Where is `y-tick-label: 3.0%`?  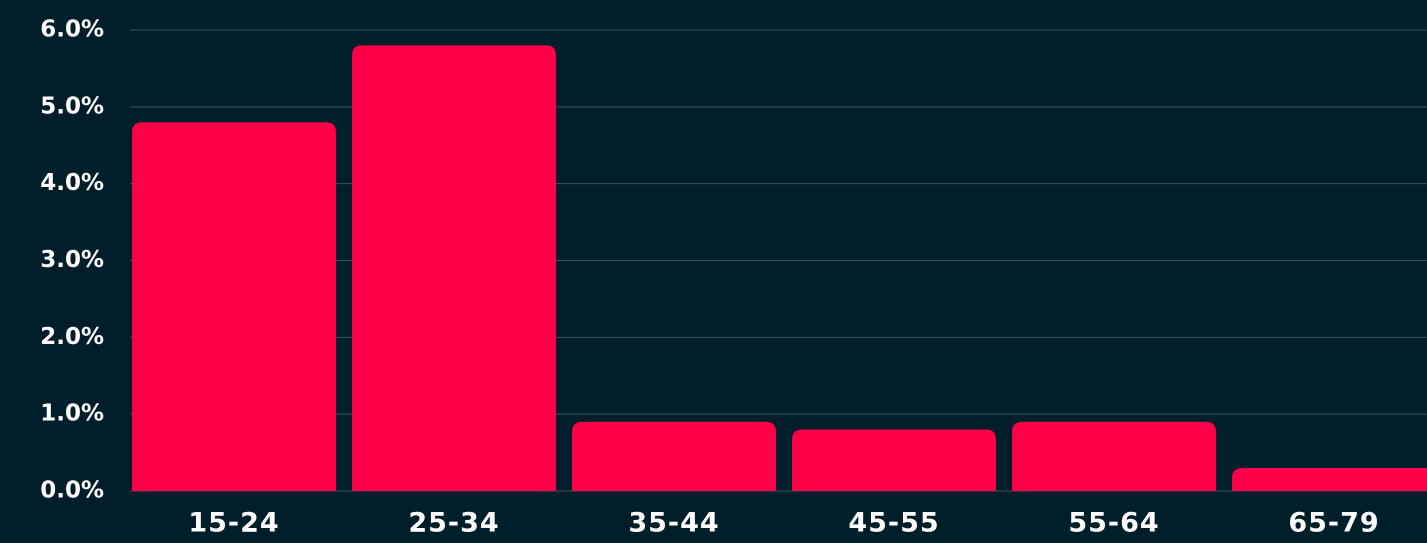 y-tick-label: 3.0% is located at coordinates (72, 260).